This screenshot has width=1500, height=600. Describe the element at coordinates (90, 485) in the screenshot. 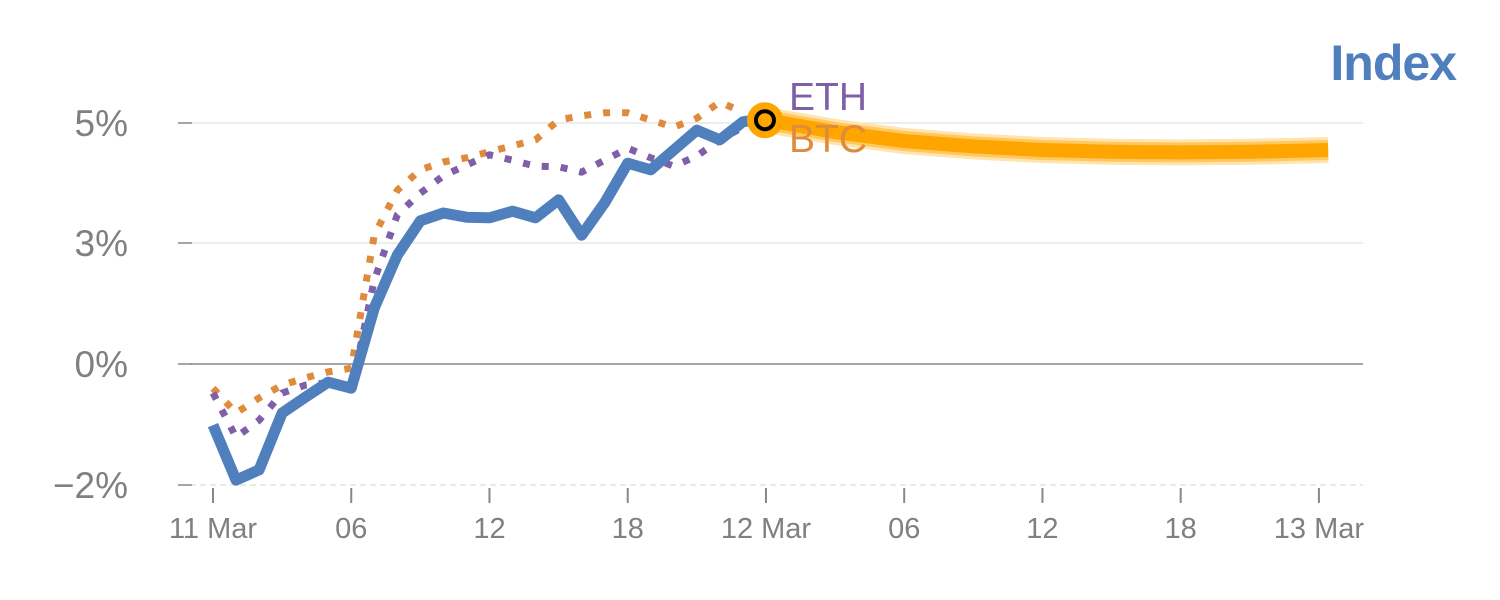

I see `y-tick-label: −2%` at that location.